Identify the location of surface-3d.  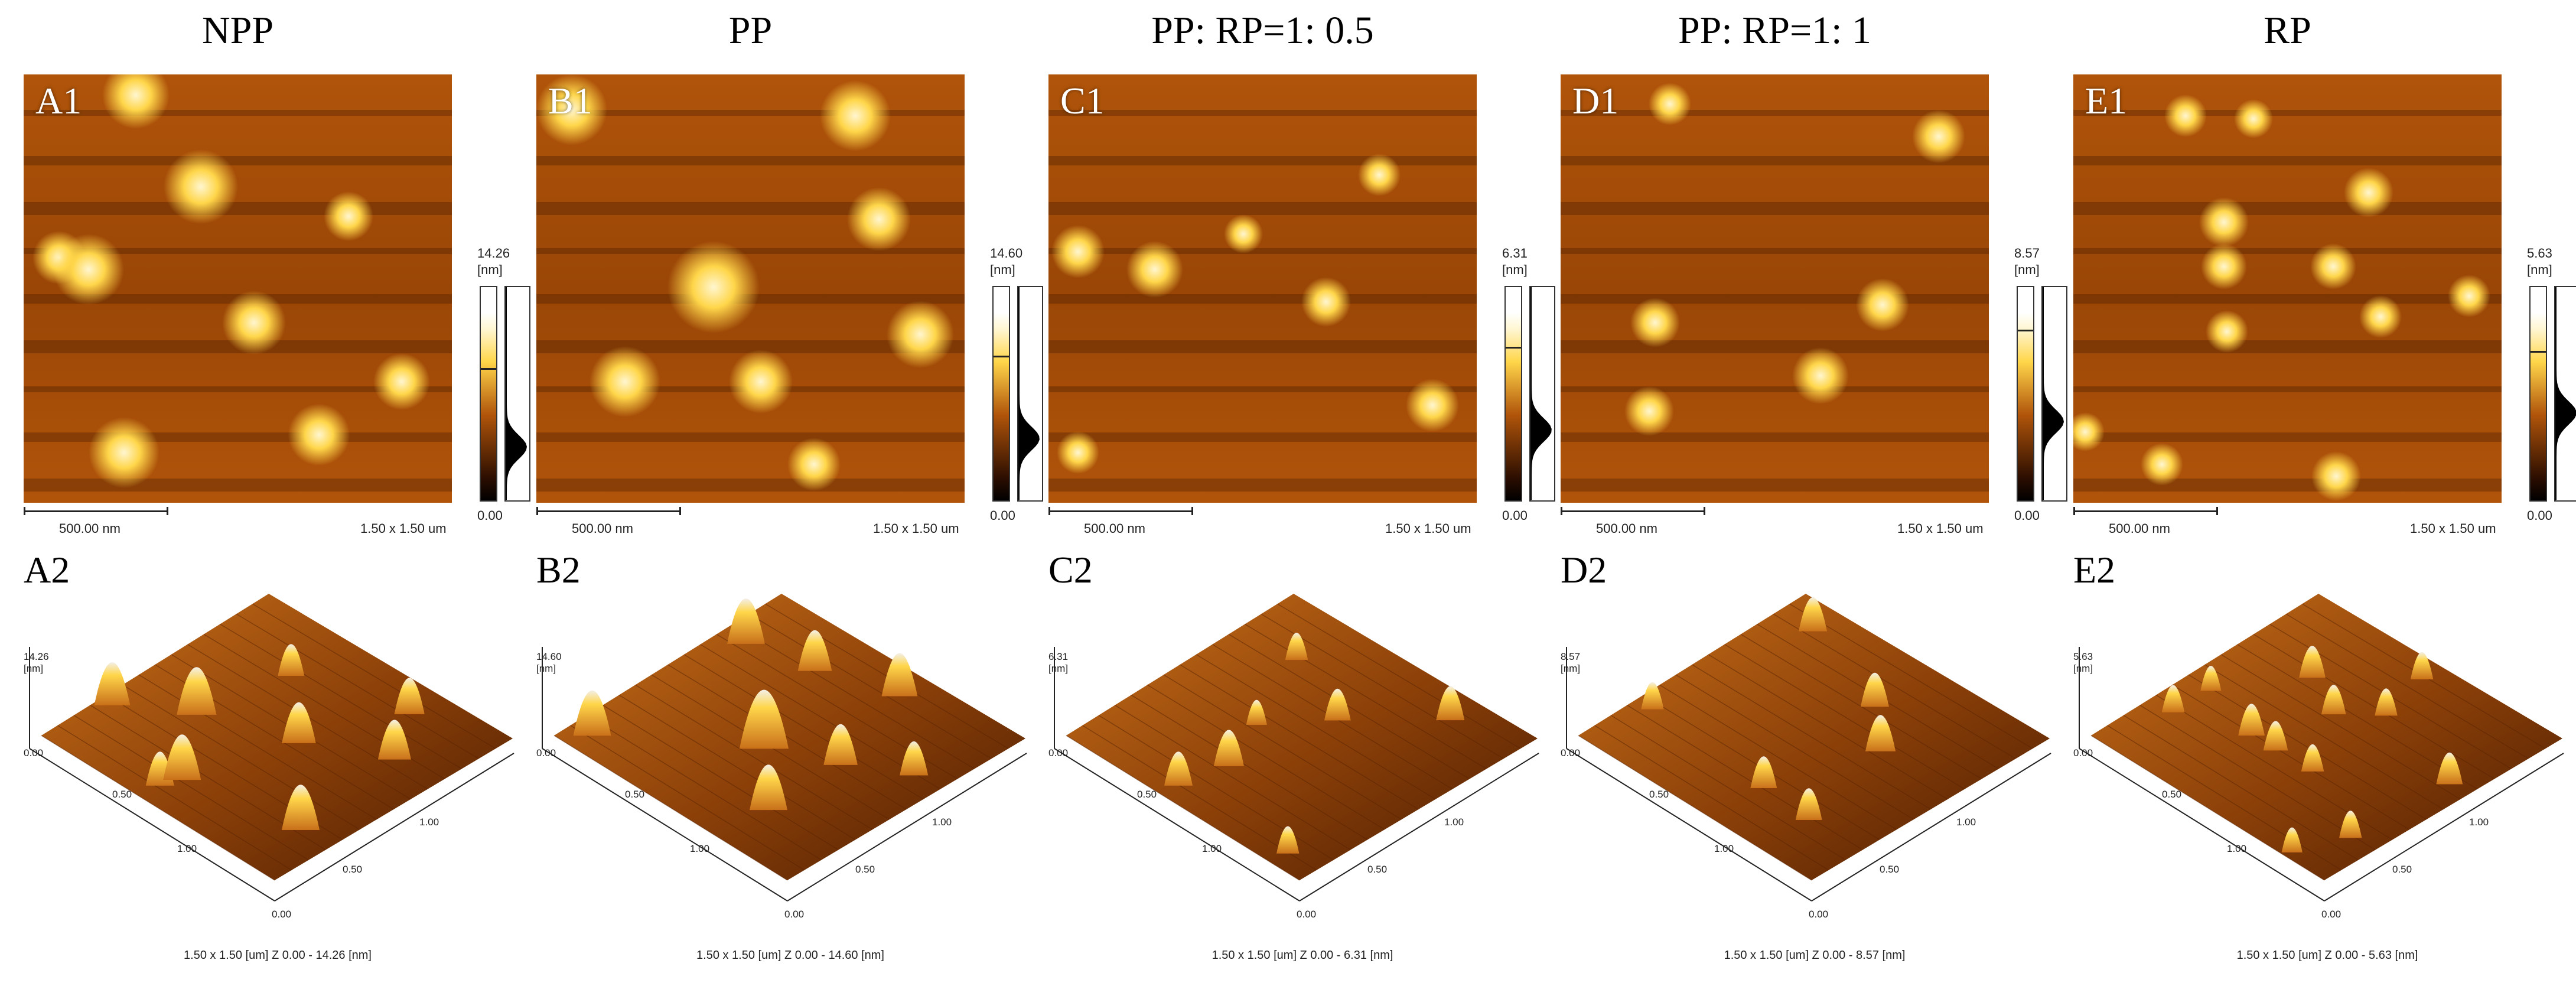
(790, 737).